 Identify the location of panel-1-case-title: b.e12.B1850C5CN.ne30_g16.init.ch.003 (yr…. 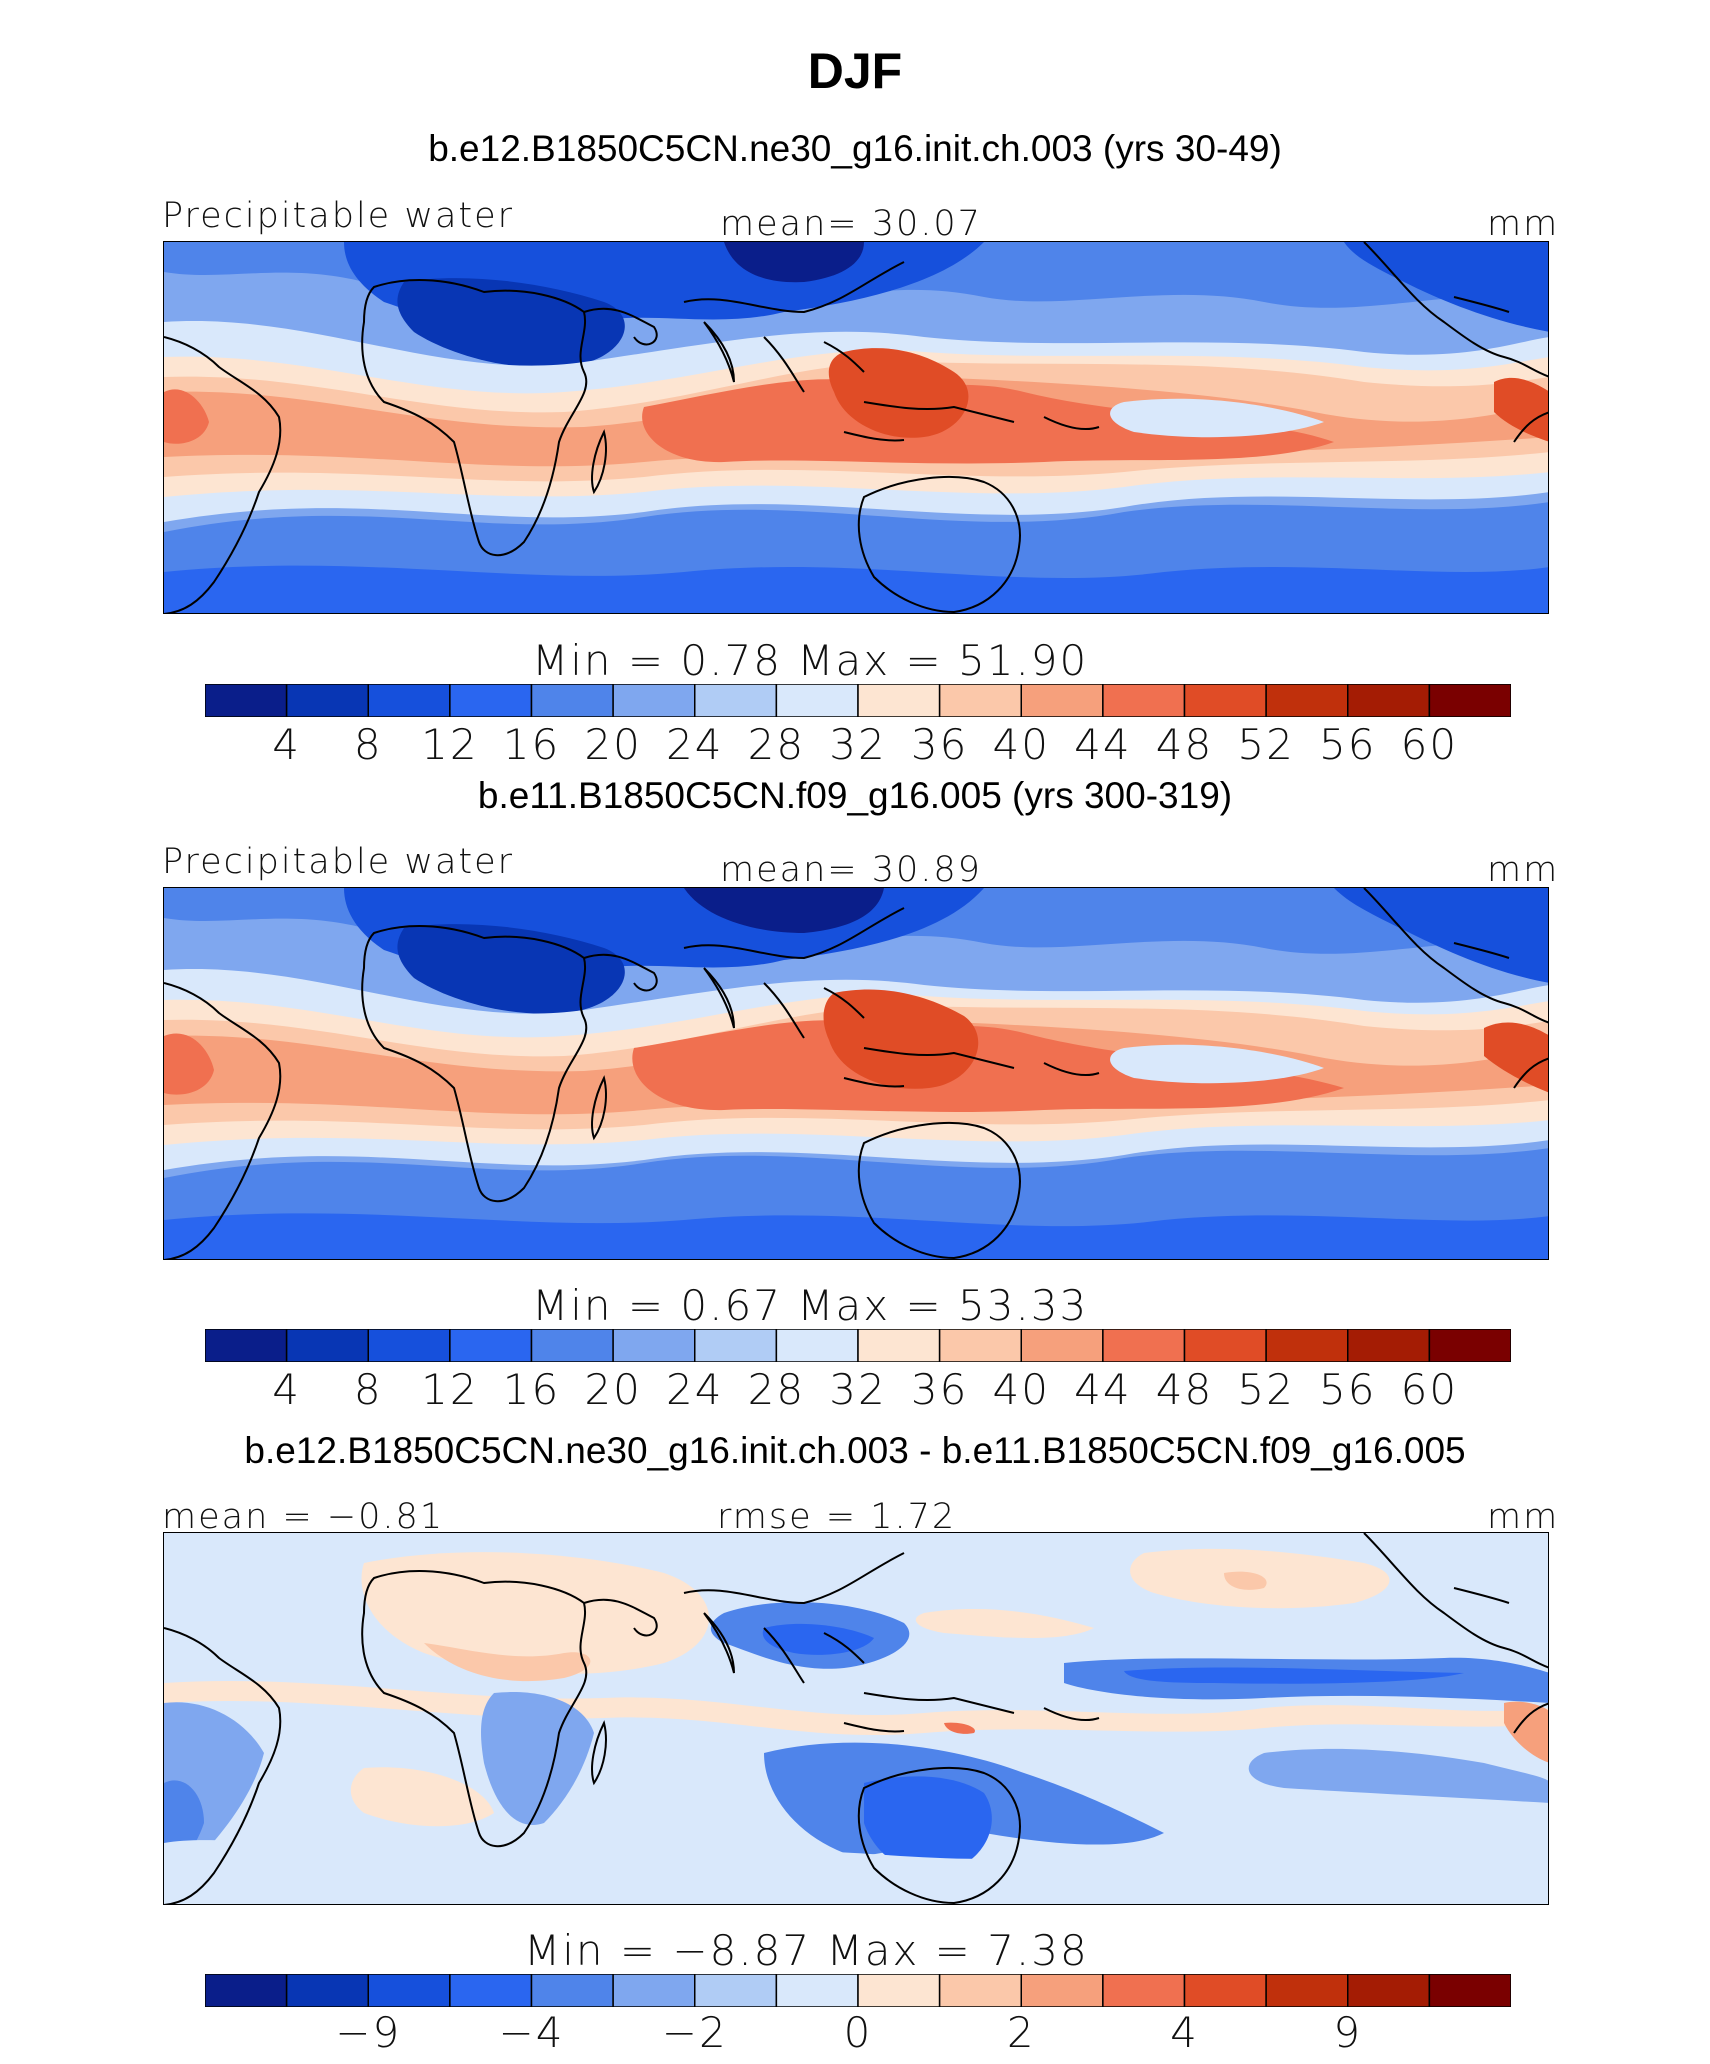
(855, 148).